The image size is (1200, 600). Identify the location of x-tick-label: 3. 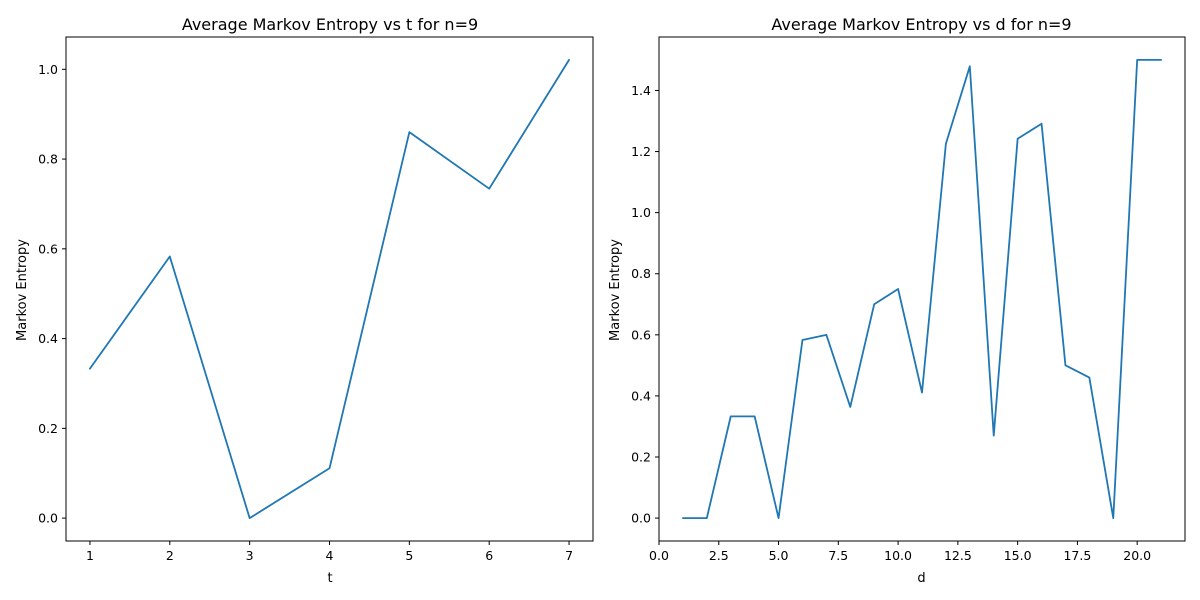
(250, 555).